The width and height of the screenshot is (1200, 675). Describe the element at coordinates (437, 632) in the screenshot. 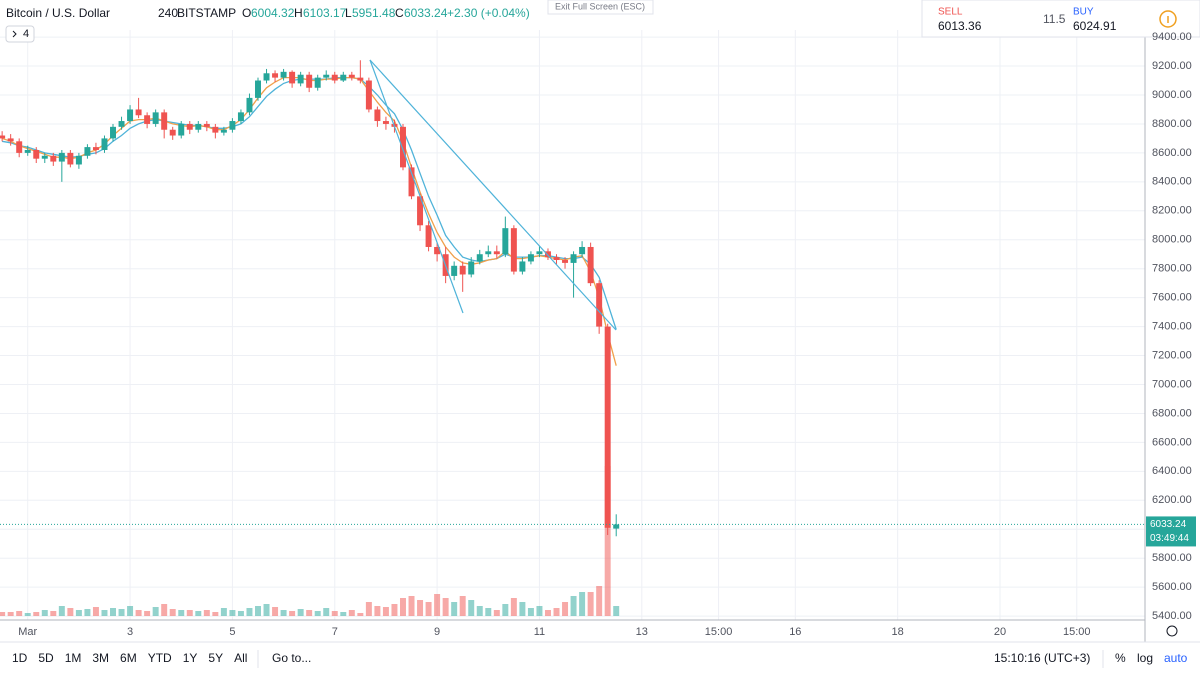

I see `x-tick-label: 9` at that location.